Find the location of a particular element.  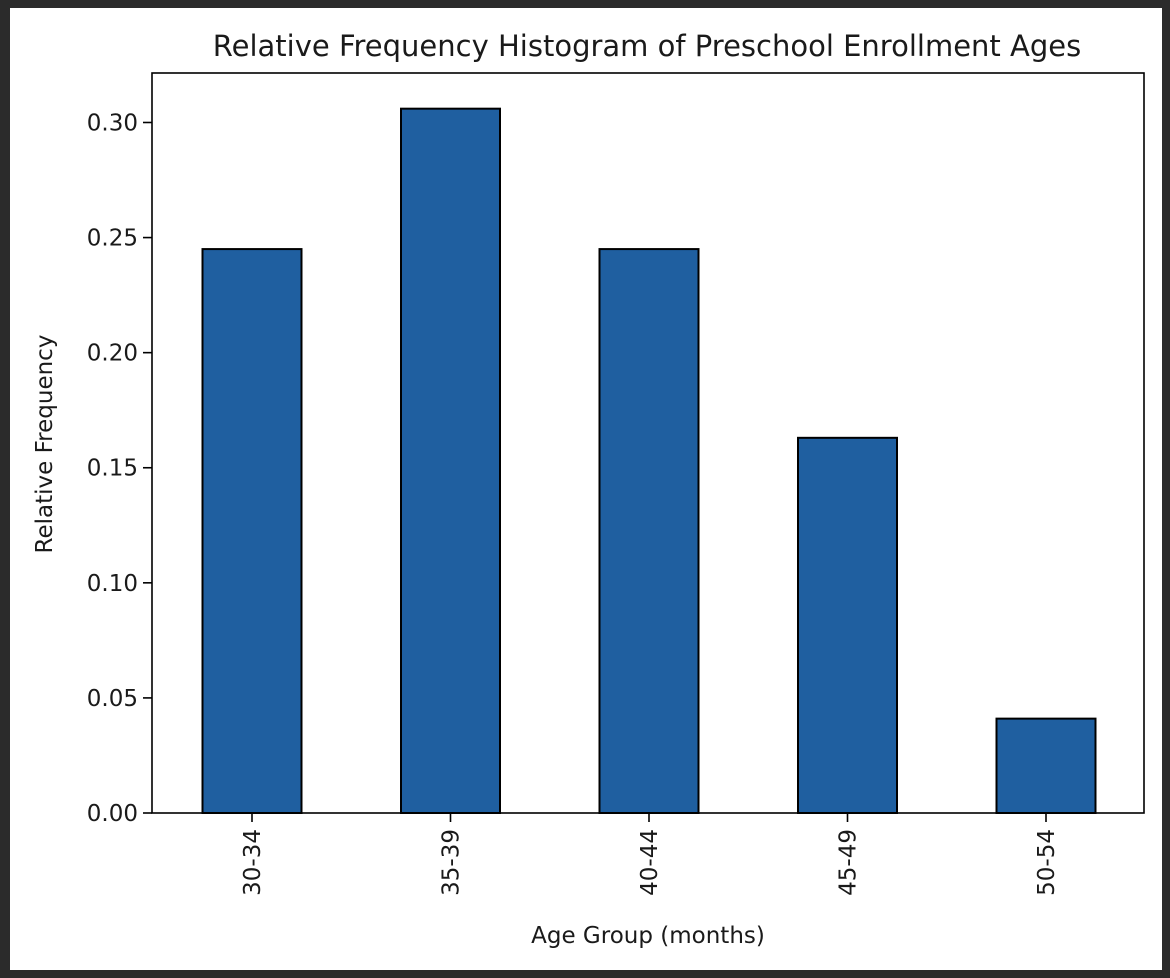

x-tick-label: 50-54 is located at coordinates (1047, 862).